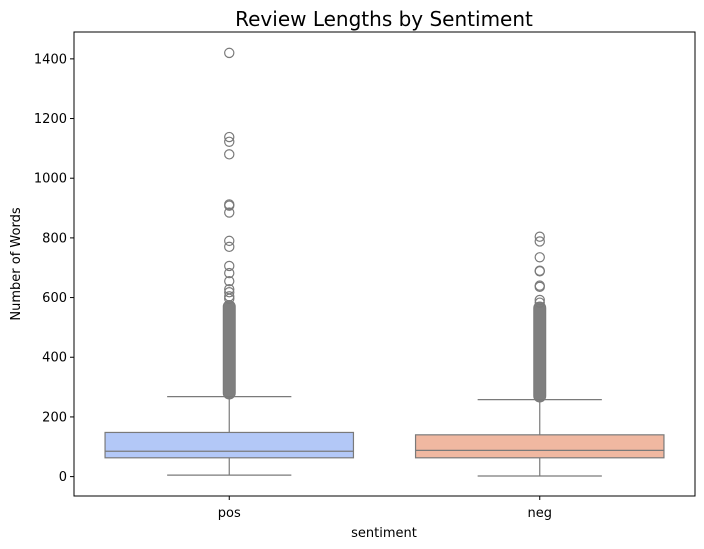 The height and width of the screenshot is (549, 704). What do you see at coordinates (384, 19) in the screenshot?
I see `chart-title: Review Lengths by Sentiment` at bounding box center [384, 19].